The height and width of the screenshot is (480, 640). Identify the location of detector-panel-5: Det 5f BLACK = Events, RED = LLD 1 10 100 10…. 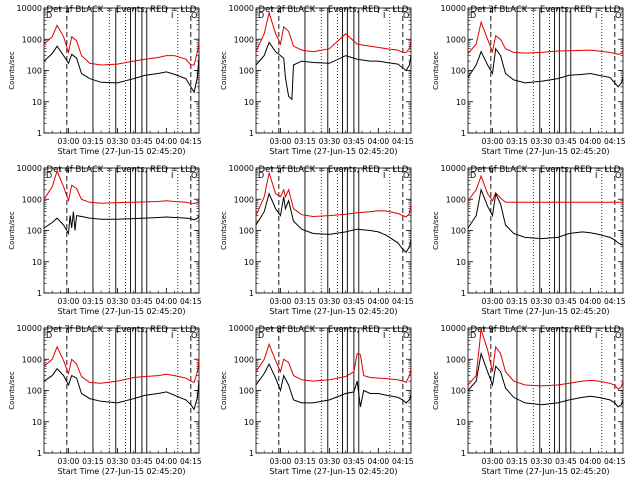
(317, 240).